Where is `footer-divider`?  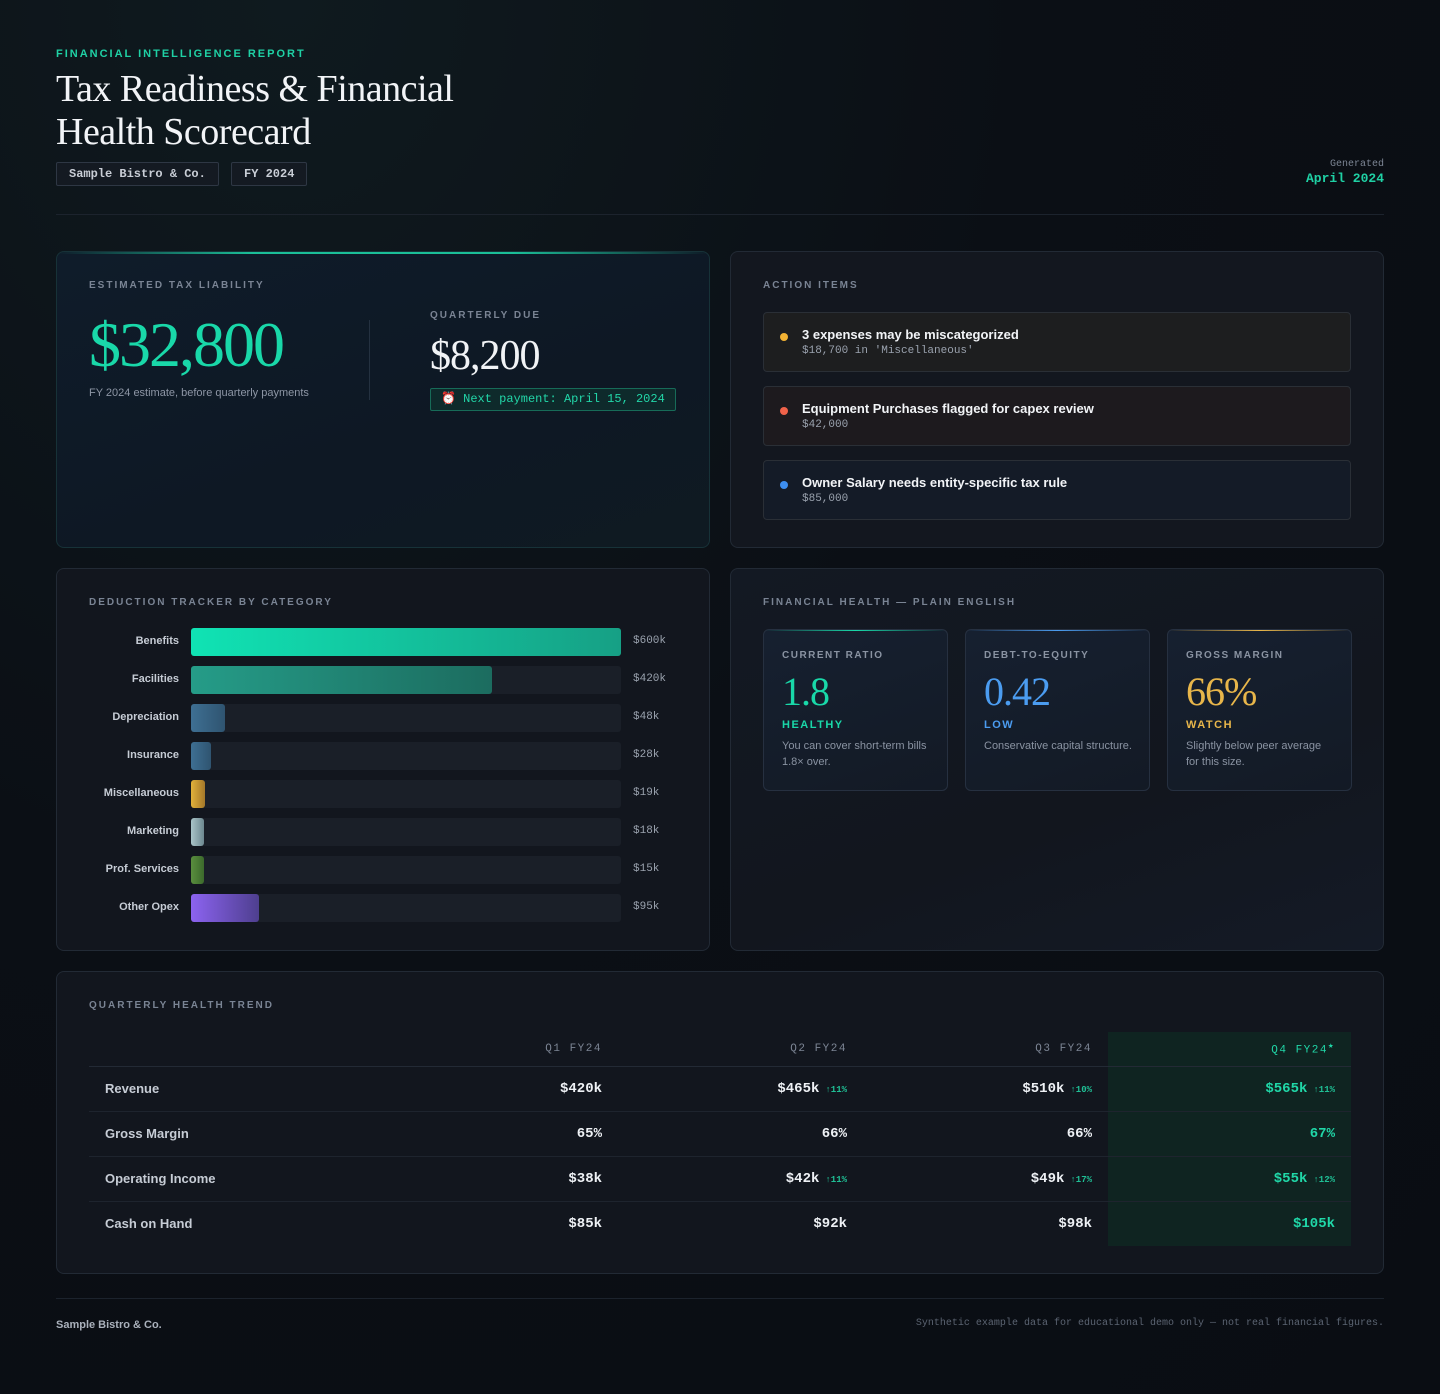
footer-divider is located at coordinates (720, 1298).